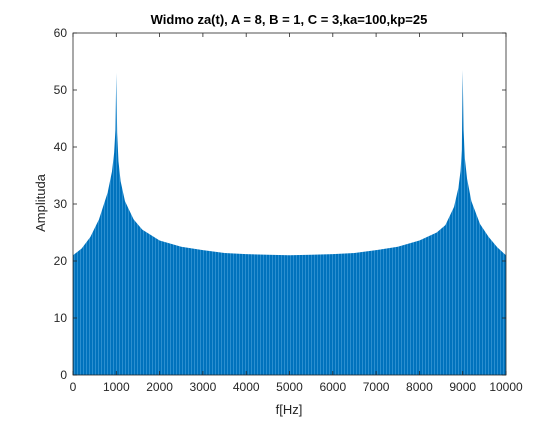  Describe the element at coordinates (40, 202) in the screenshot. I see `y-axis-label: Amplituda` at that location.